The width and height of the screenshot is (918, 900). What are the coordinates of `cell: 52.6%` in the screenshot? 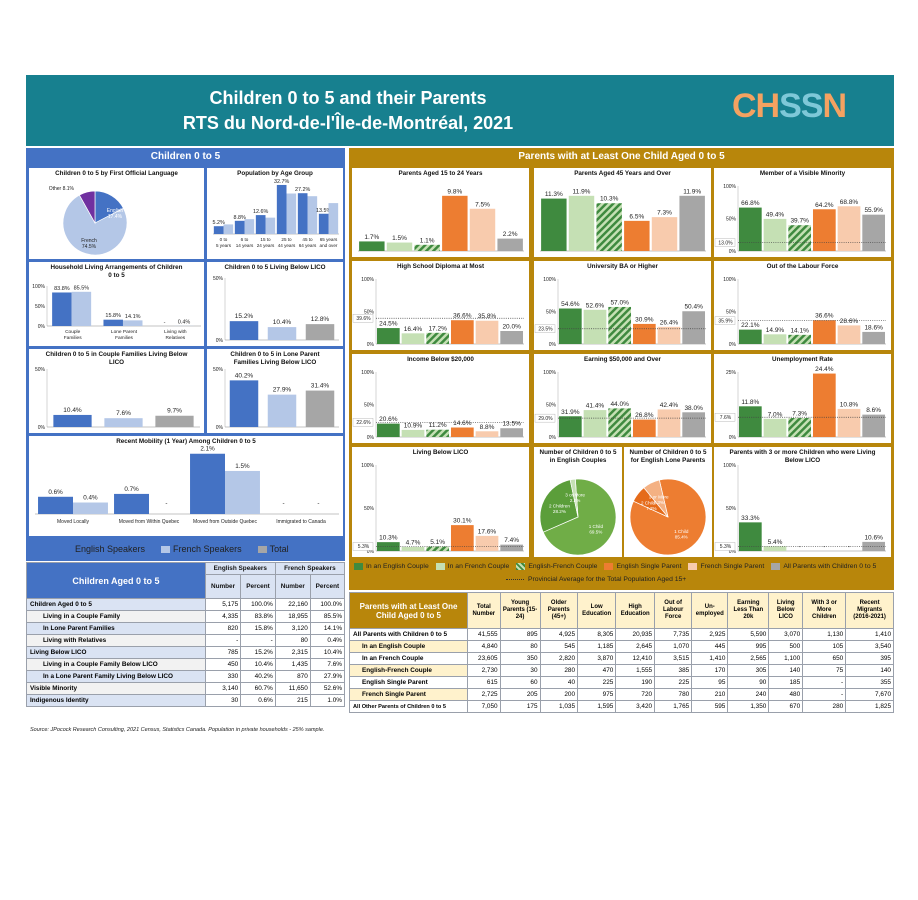 It's located at (327, 688).